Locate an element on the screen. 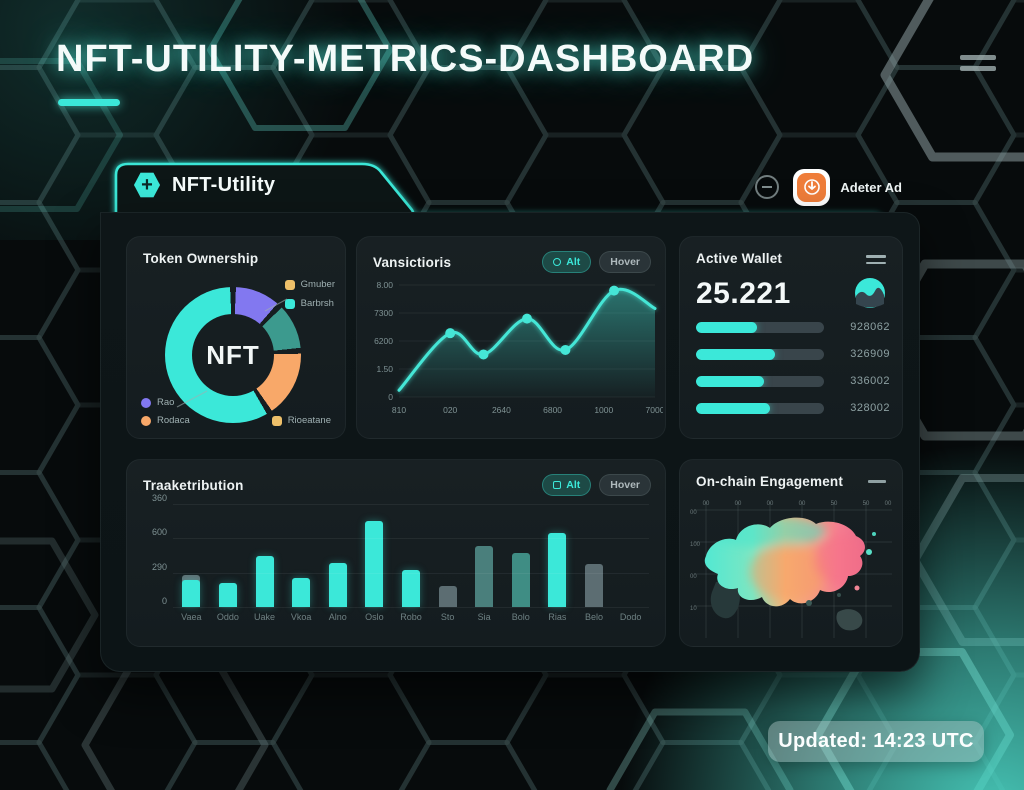 This screenshot has width=1024, height=790. bar-x-label: Vkoa is located at coordinates (301, 617).